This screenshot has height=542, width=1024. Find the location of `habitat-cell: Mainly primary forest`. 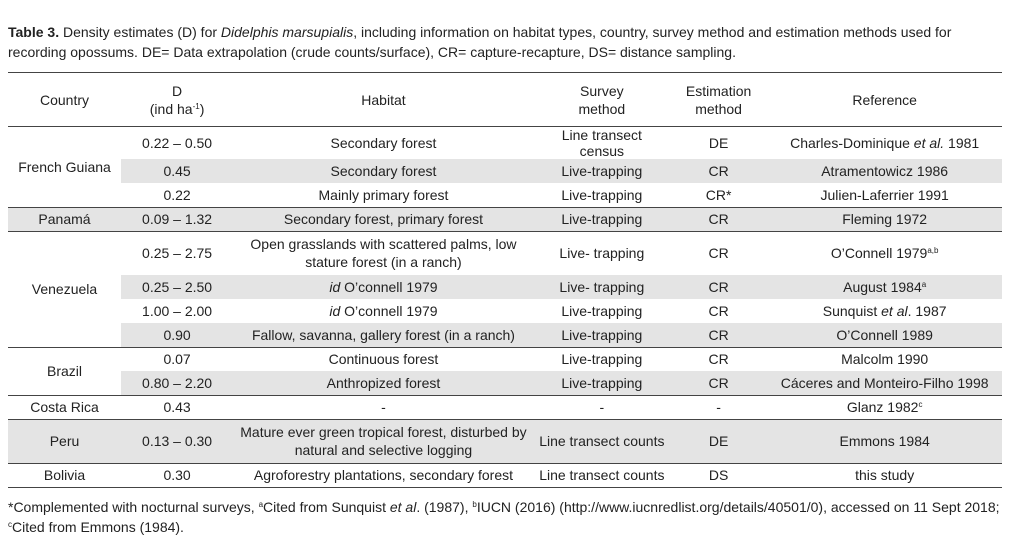

habitat-cell: Mainly primary forest is located at coordinates (383, 194).